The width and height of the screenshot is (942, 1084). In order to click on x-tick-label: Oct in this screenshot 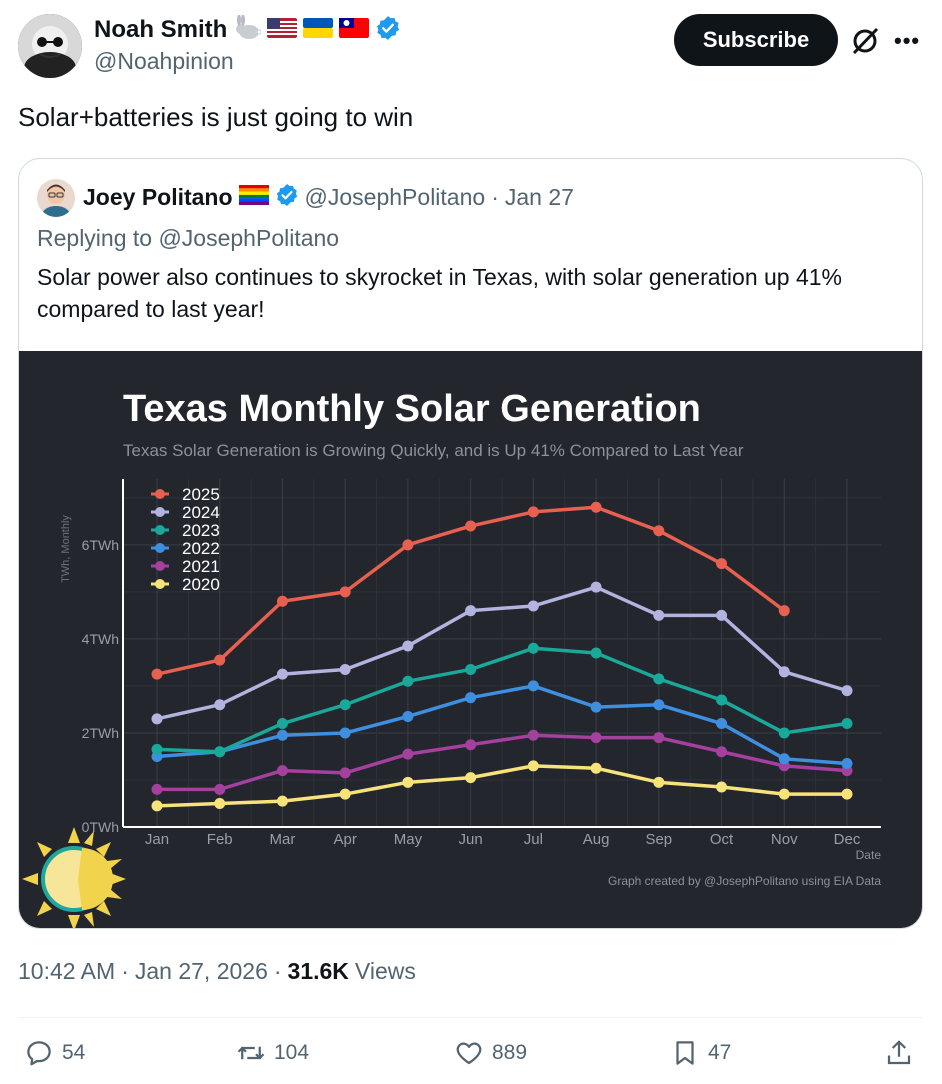, I will do `click(722, 839)`.